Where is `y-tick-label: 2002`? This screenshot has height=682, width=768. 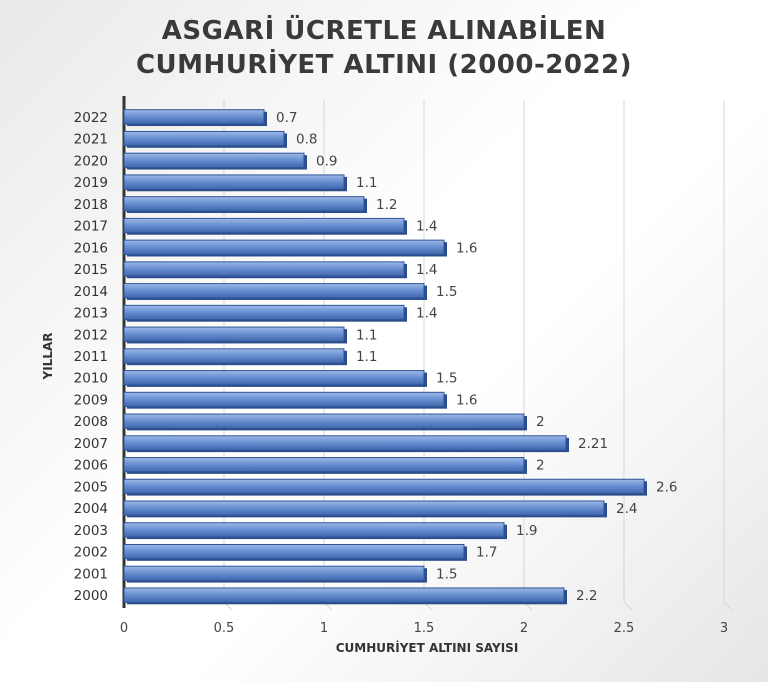 y-tick-label: 2002 is located at coordinates (91, 553).